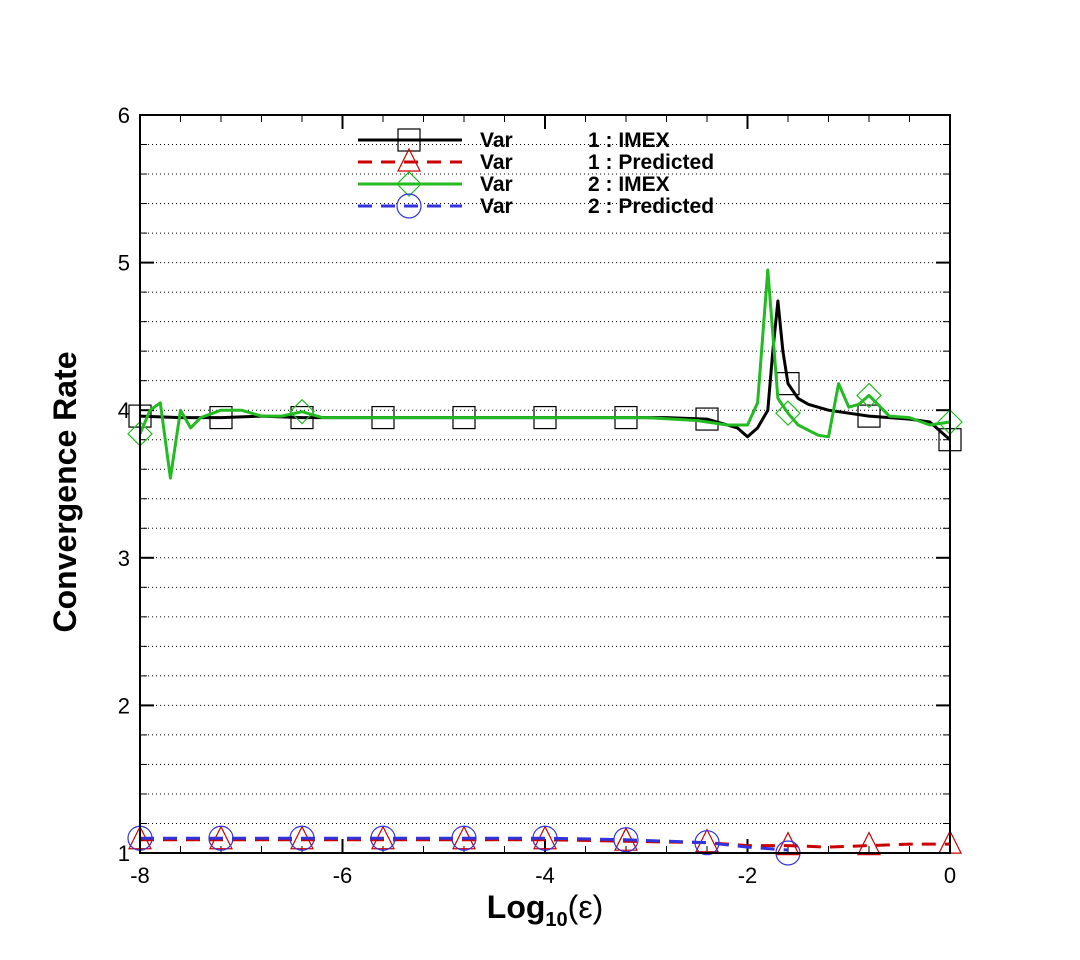  Describe the element at coordinates (516, 907) in the screenshot. I see `x-axis-title-base: Log` at that location.